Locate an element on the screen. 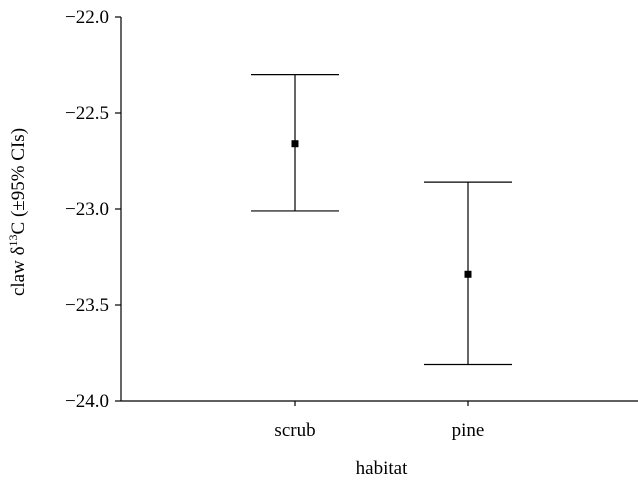 The width and height of the screenshot is (638, 484). y-axis-title-part-1: claw δ is located at coordinates (18, 271).